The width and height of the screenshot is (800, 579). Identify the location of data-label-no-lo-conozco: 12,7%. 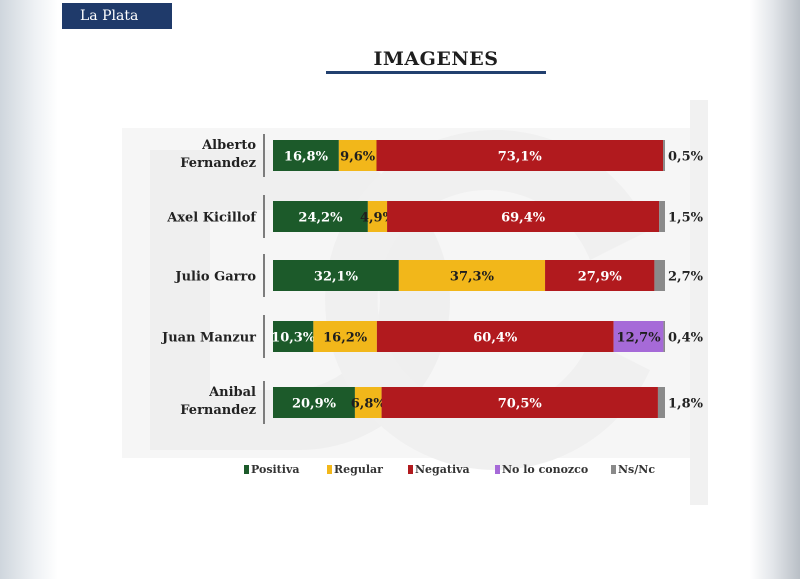
(639, 338).